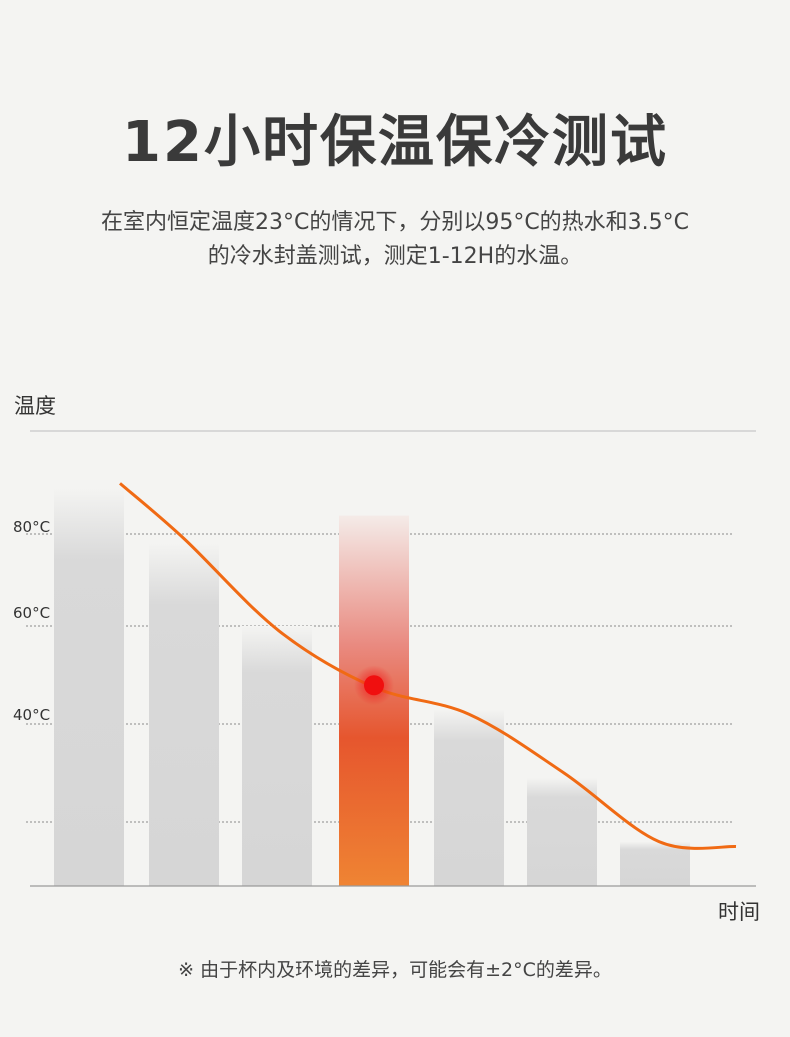 The image size is (790, 1037). What do you see at coordinates (395, 222) in the screenshot?
I see `description-line-1: 在室内恒定温度23°C的情况下，分别以95°C的热水和3.5°C` at bounding box center [395, 222].